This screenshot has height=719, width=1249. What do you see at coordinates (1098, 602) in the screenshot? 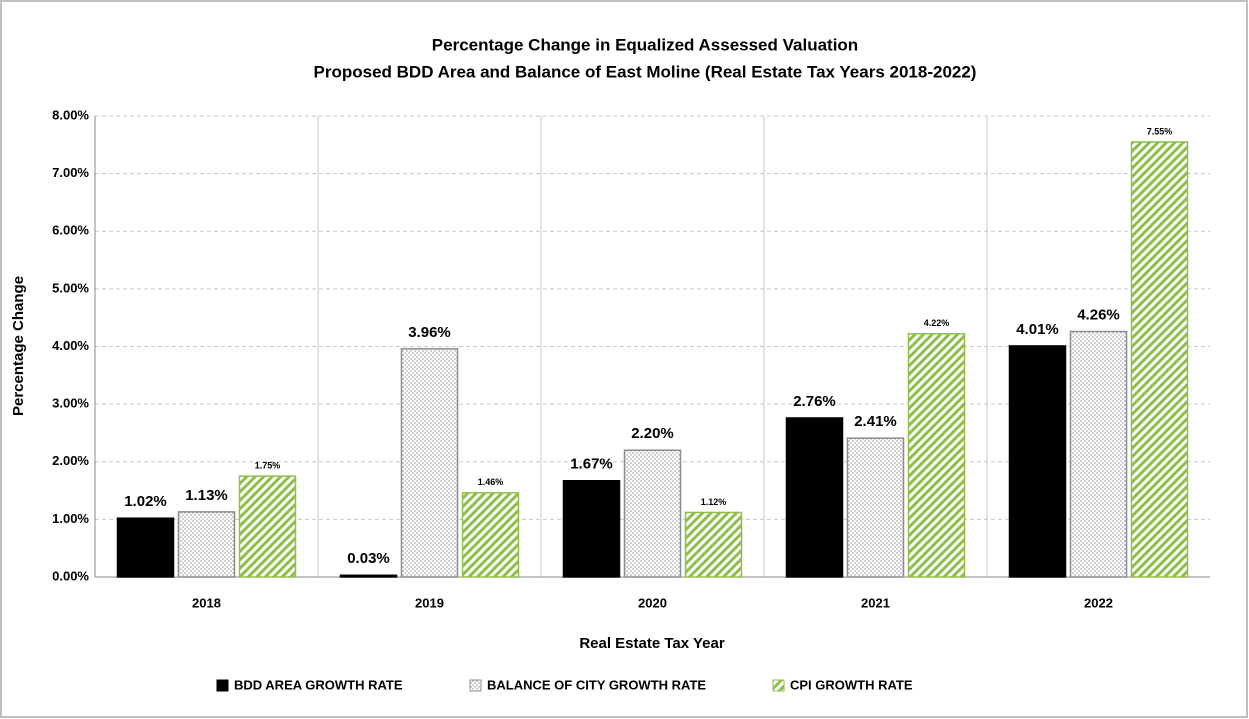
I see `x-tick-label: 2022` at bounding box center [1098, 602].